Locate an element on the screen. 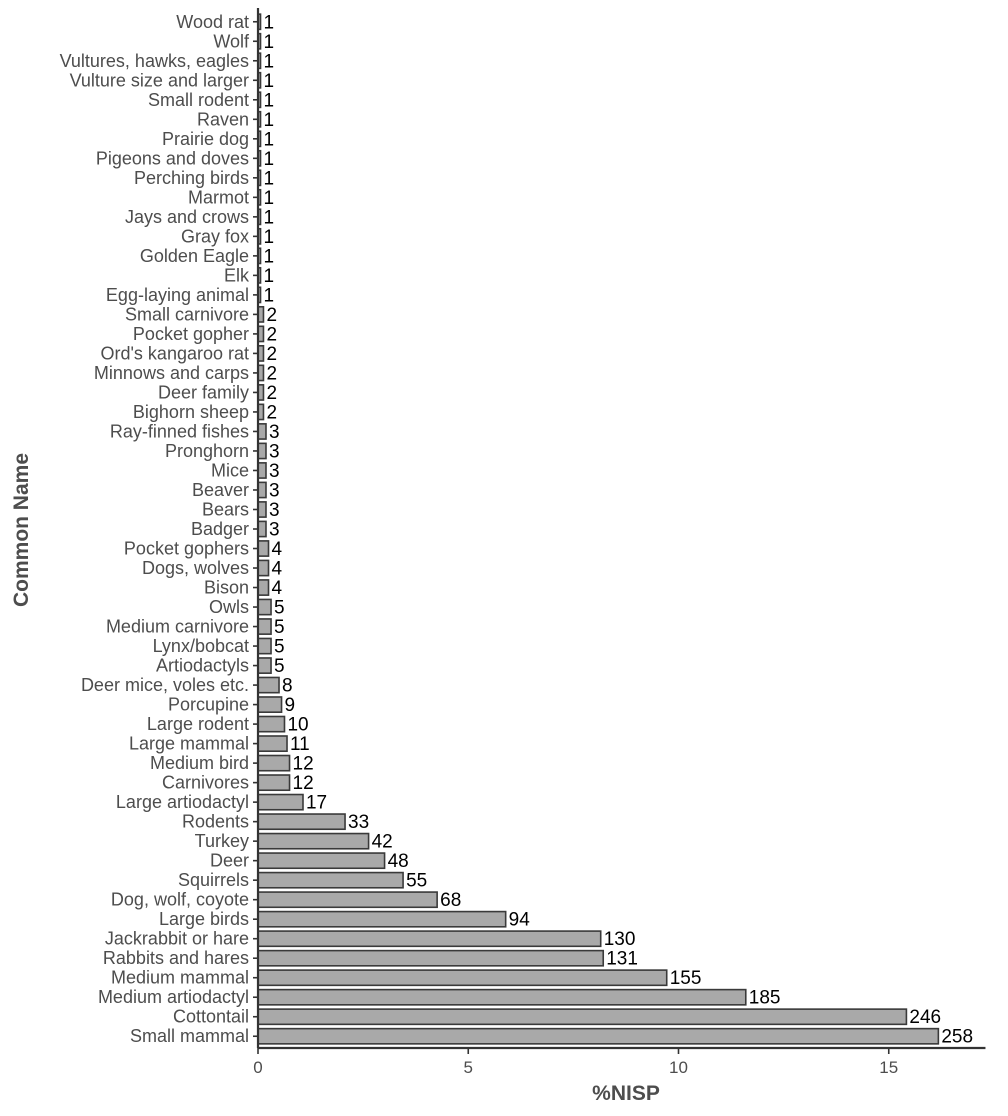  category-label: Deer family is located at coordinates (203, 392).